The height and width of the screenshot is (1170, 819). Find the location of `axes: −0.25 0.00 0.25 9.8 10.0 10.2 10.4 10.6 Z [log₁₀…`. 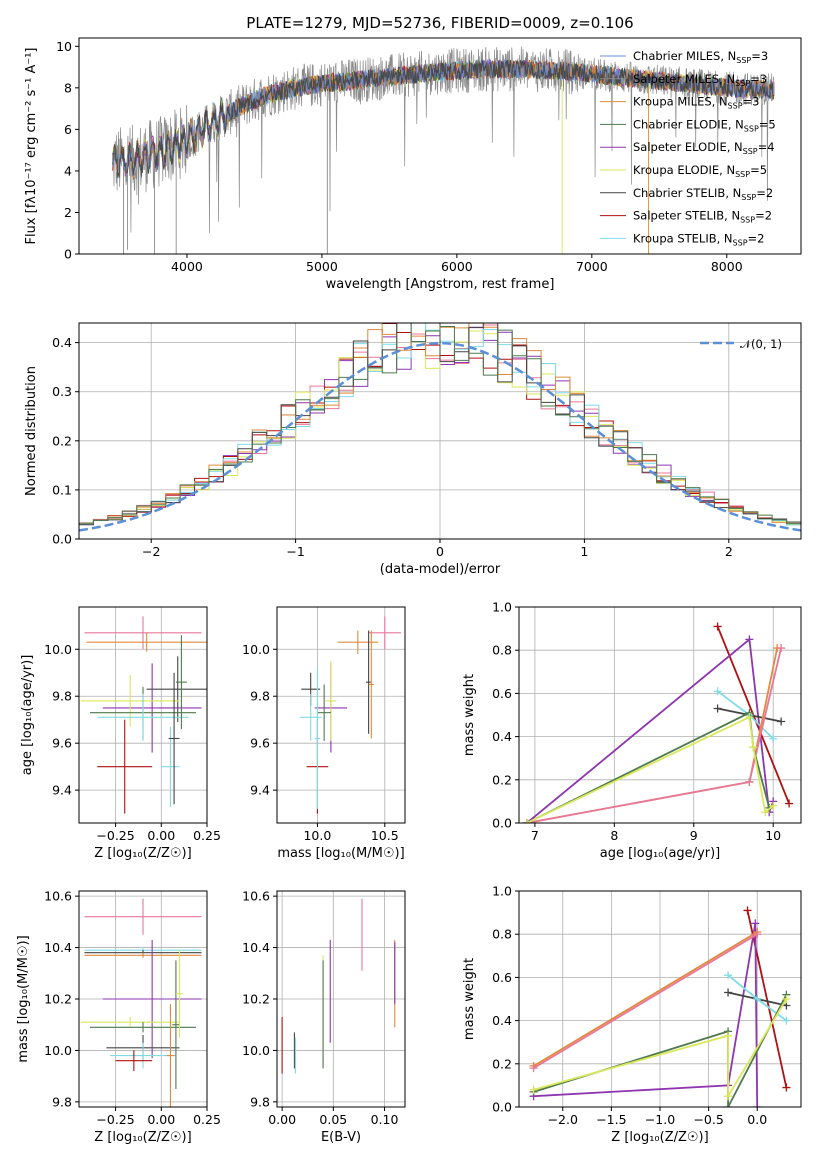

axes: −0.25 0.00 0.25 9.8 10.0 10.2 10.4 10.6 Z [log₁₀… is located at coordinates (118, 1017).